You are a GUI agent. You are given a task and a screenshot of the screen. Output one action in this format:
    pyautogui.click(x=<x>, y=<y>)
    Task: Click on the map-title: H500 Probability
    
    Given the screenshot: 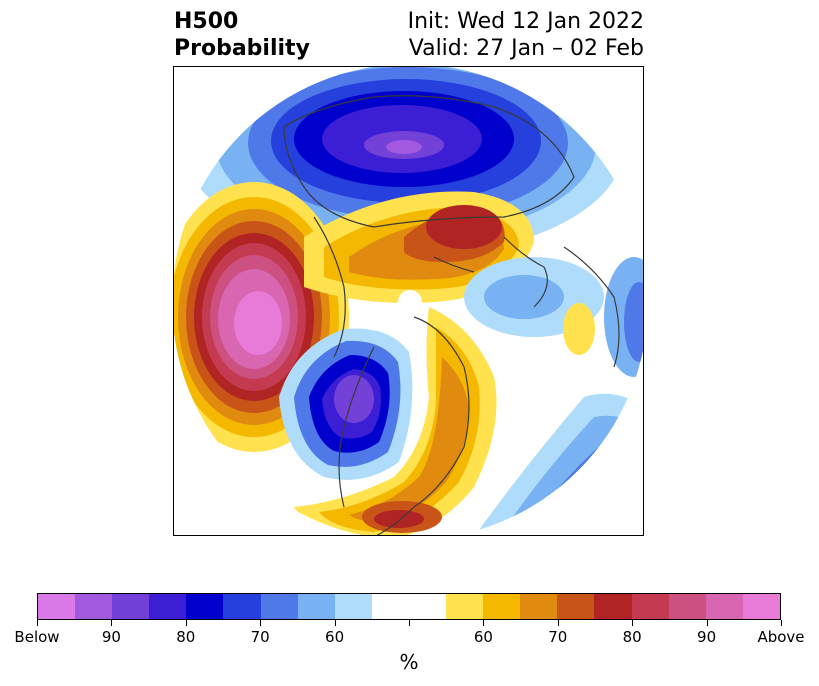 What is the action you would take?
    pyautogui.click(x=242, y=35)
    